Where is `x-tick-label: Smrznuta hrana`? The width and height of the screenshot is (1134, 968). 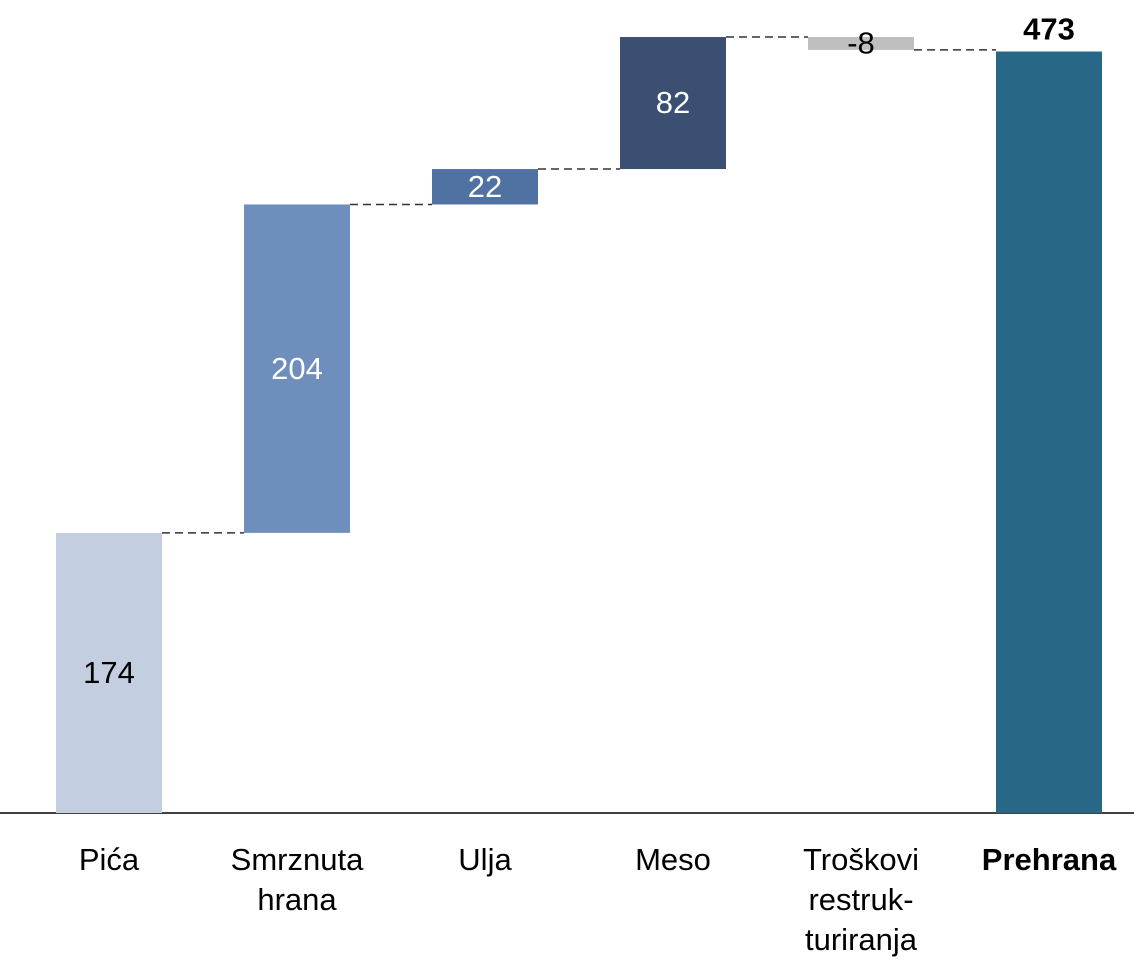
x-tick-label: Smrznuta hrana is located at coordinates (297, 879).